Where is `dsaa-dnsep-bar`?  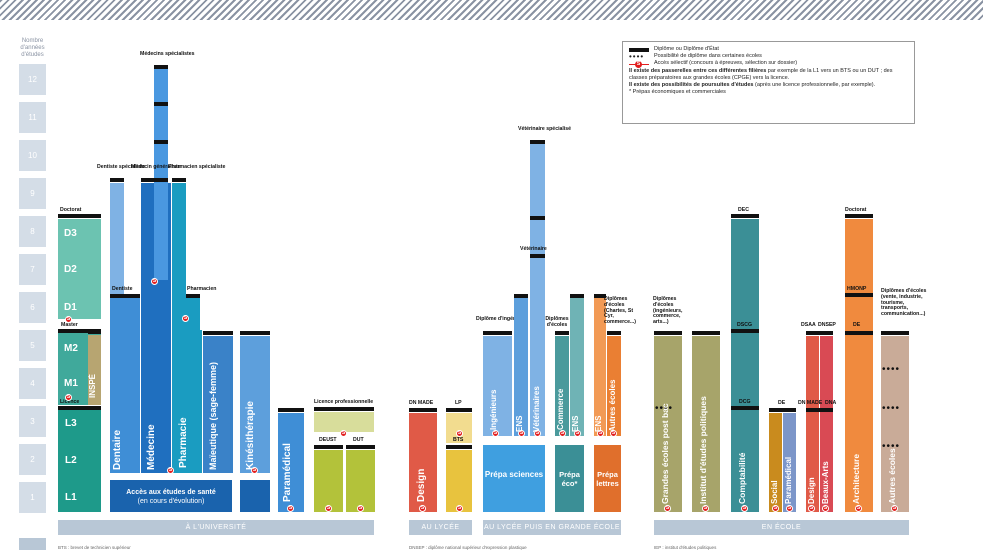
dsaa-dnsep-bar is located at coordinates (819, 333).